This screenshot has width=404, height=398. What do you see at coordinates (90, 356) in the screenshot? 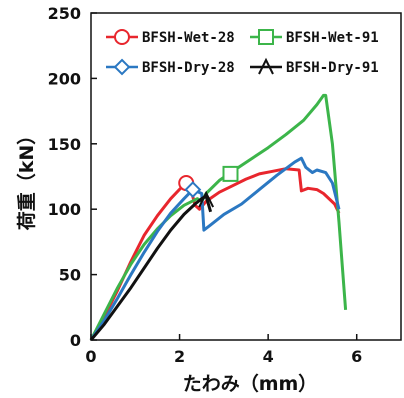
I see `x-tick-label: 0` at bounding box center [90, 356].